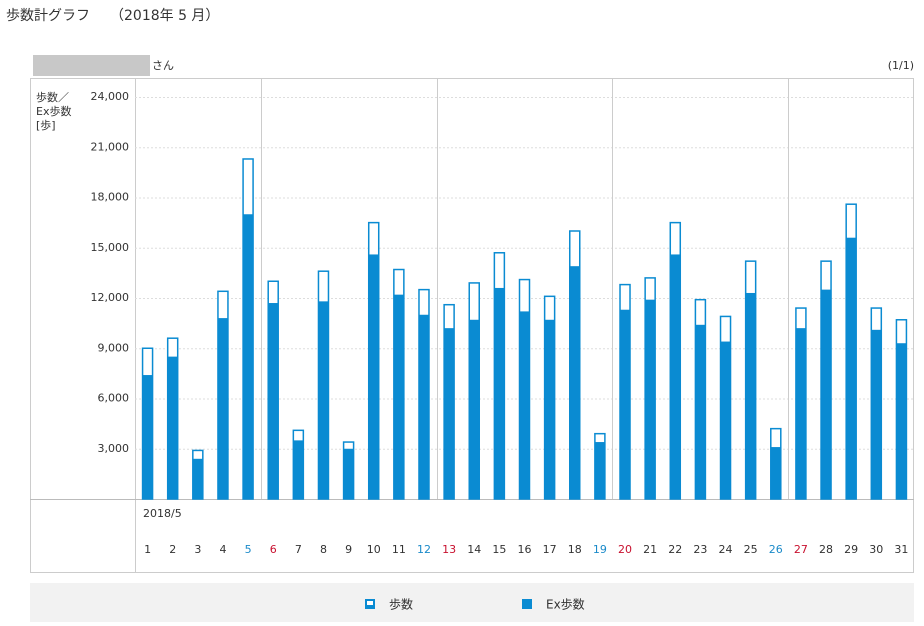 The image size is (924, 626). Describe the element at coordinates (399, 549) in the screenshot. I see `x-tick-label: 11` at that location.